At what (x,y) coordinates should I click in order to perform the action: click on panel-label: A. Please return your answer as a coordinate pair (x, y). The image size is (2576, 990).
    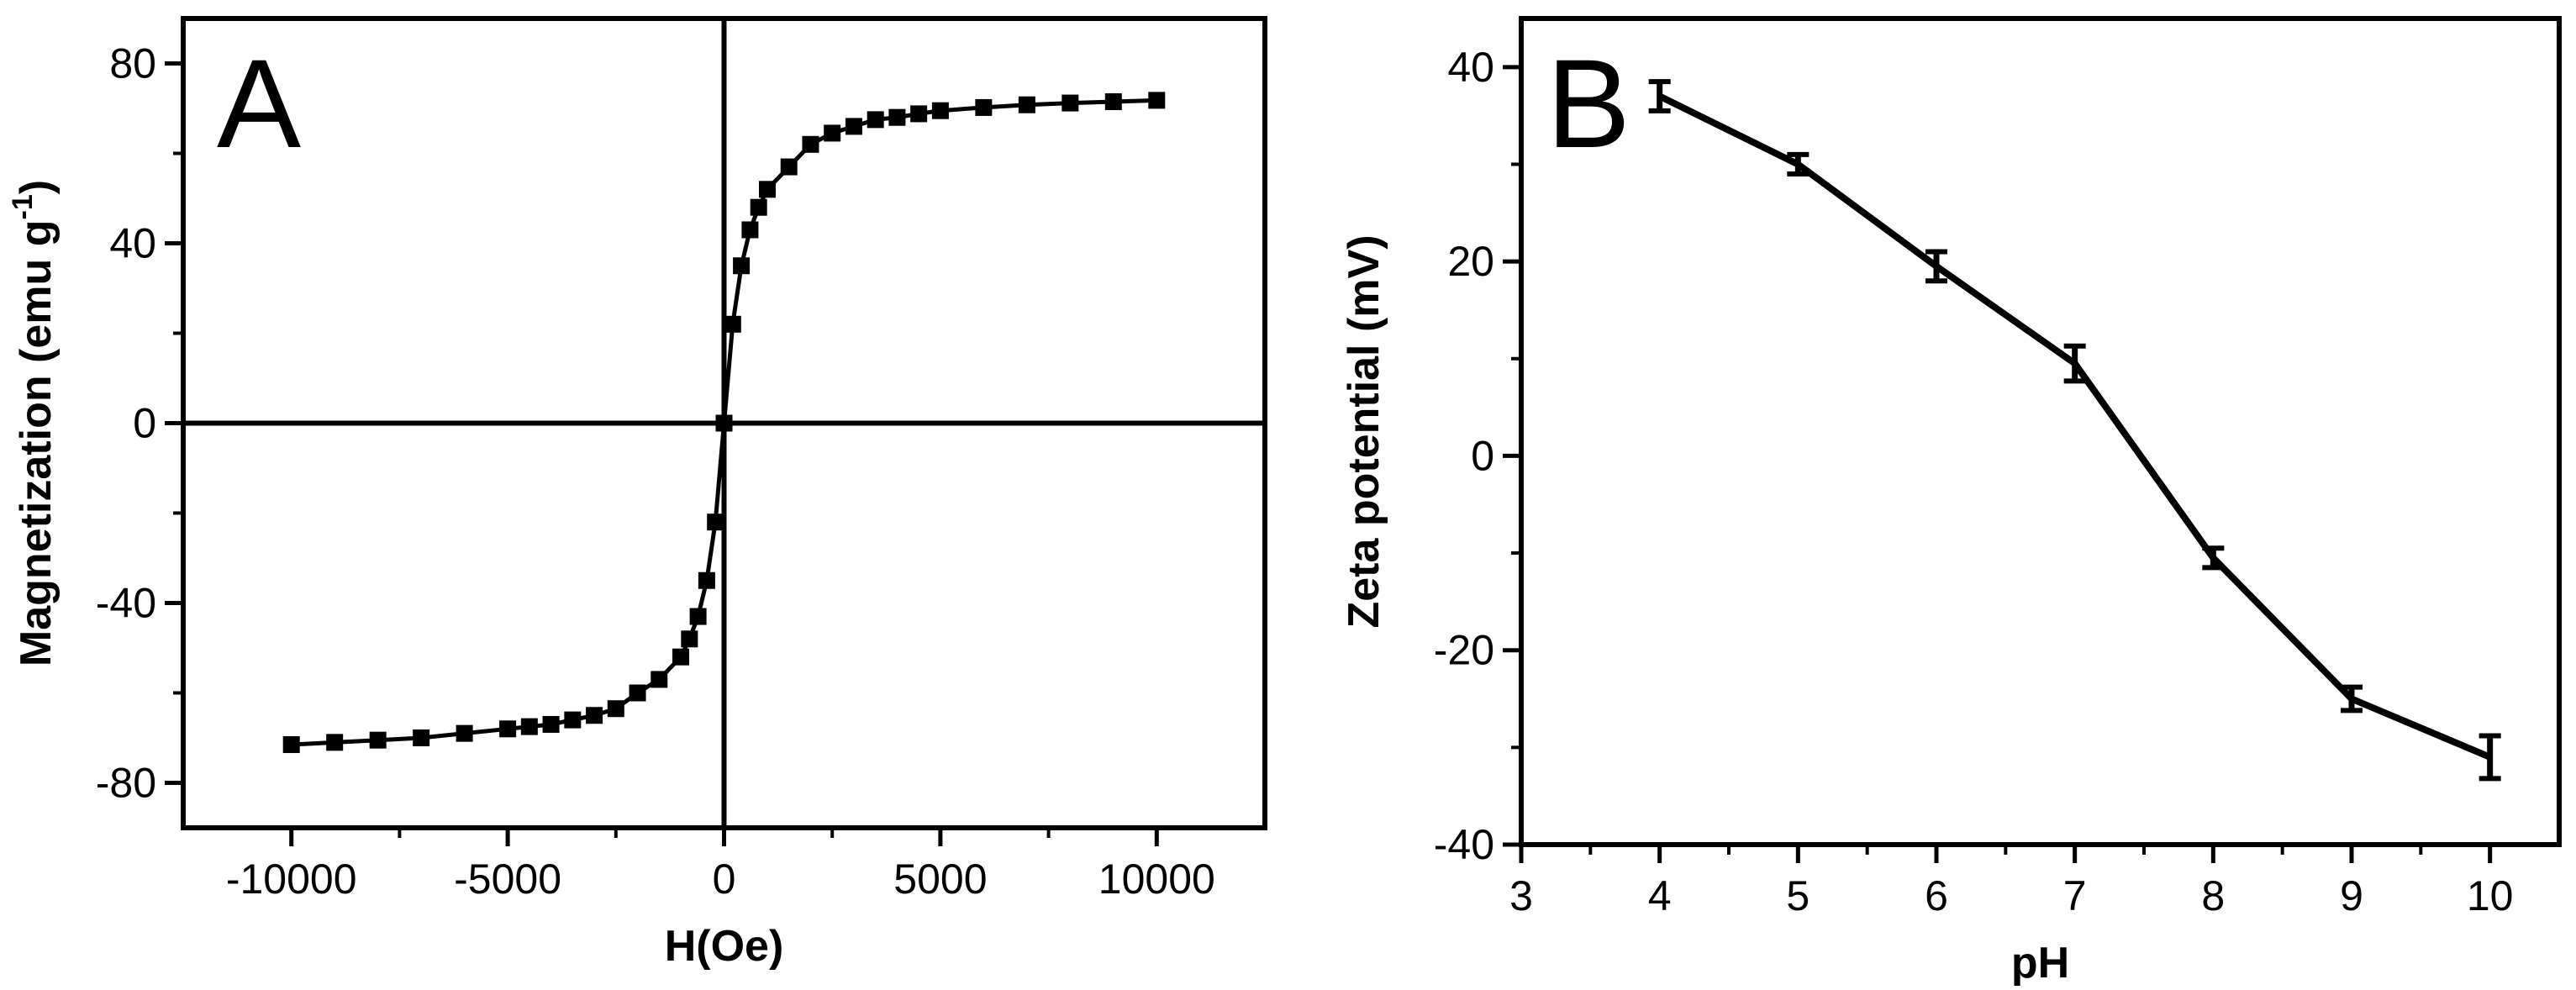
    Looking at the image, I should click on (259, 103).